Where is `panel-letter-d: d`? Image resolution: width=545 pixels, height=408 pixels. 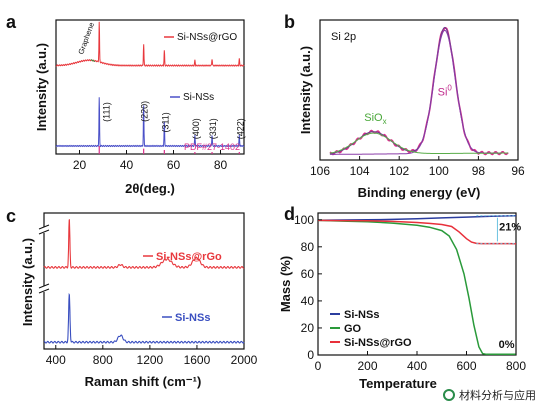 panel-letter-d: d is located at coordinates (289, 214).